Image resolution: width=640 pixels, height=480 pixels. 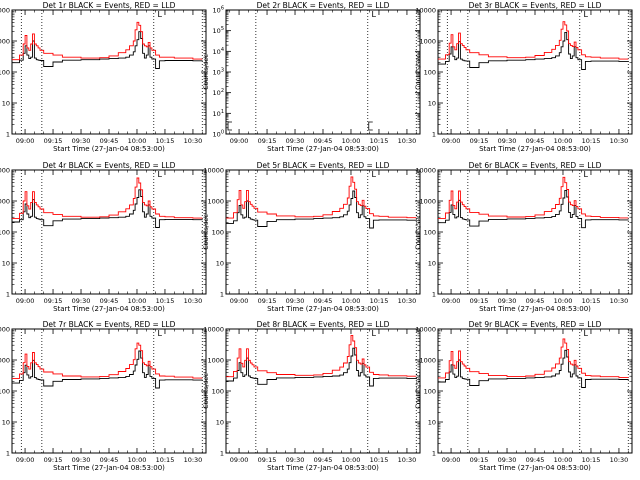 I want to click on chart-title: Det 7r BLACK = Events, RED = LLD, so click(x=109, y=324).